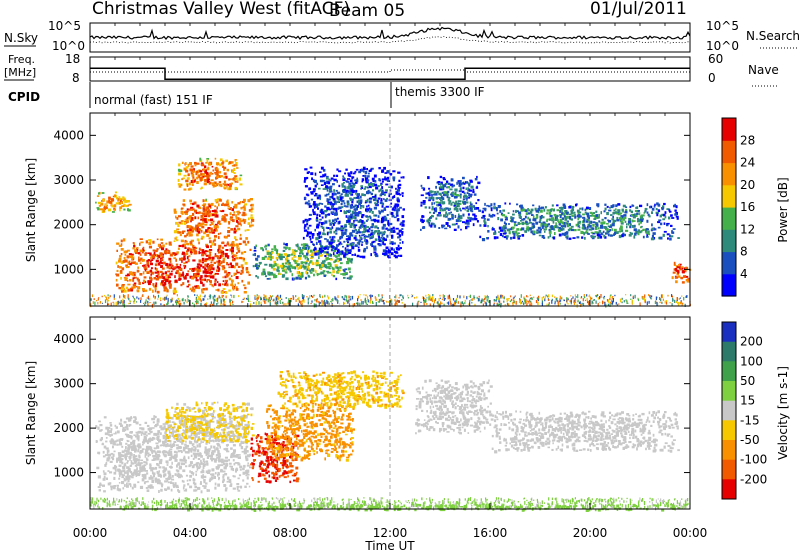 The width and height of the screenshot is (800, 554). Describe the element at coordinates (76, 78) in the screenshot. I see `freq-tick-bottom: 8` at that location.